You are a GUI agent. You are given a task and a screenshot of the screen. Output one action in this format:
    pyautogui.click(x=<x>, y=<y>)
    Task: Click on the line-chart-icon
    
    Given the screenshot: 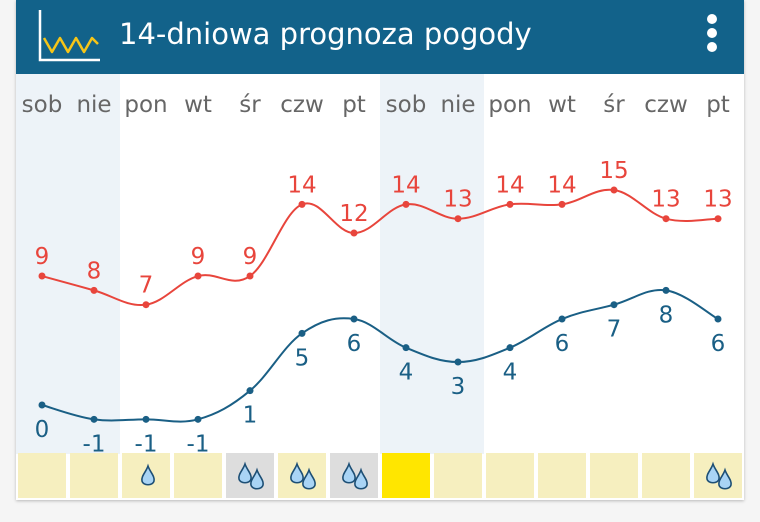 What is the action you would take?
    pyautogui.click(x=69, y=36)
    